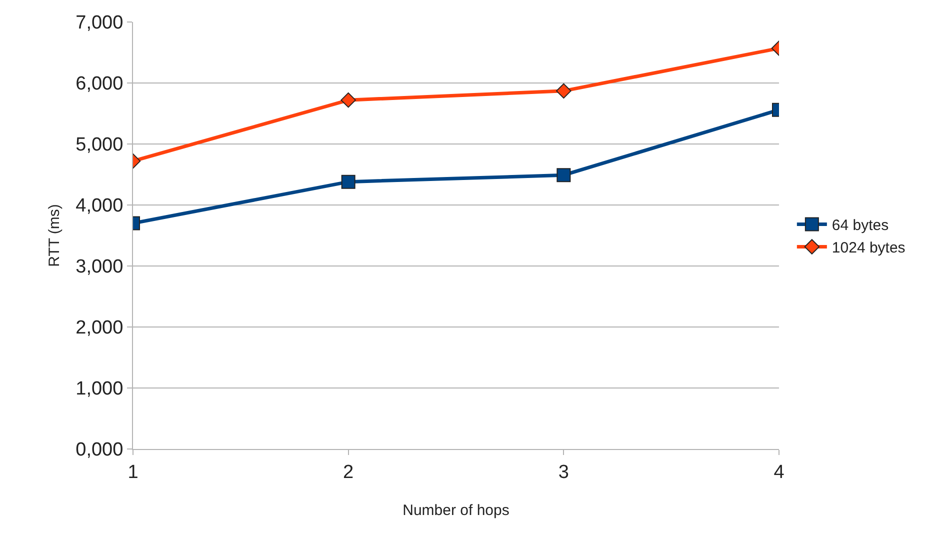  What do you see at coordinates (100, 84) in the screenshot?
I see `y-tick-label: 6,000` at bounding box center [100, 84].